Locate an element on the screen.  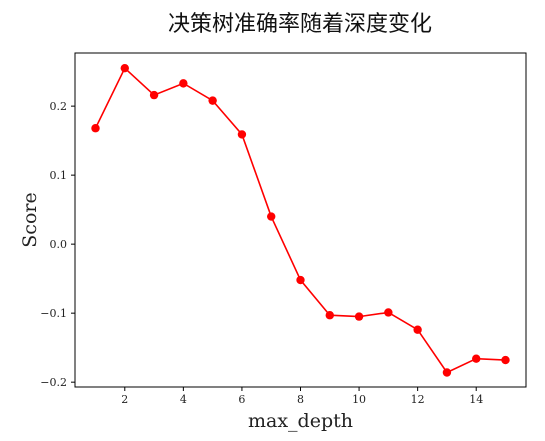
x-tick-label: 6 is located at coordinates (241, 399).